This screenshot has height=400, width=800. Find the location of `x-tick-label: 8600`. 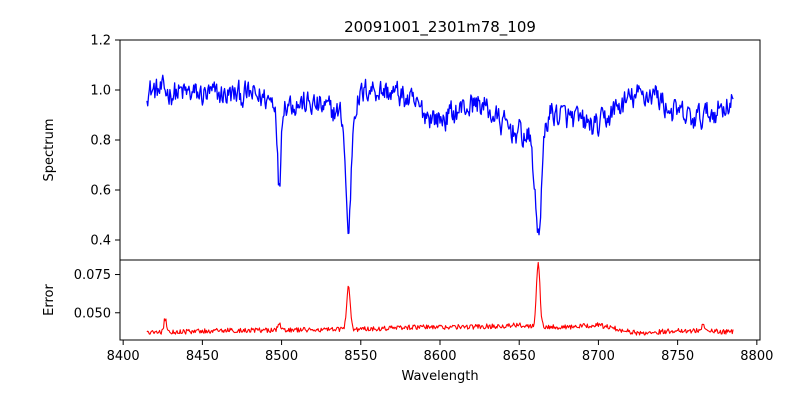

x-tick-label: 8600 is located at coordinates (439, 356).